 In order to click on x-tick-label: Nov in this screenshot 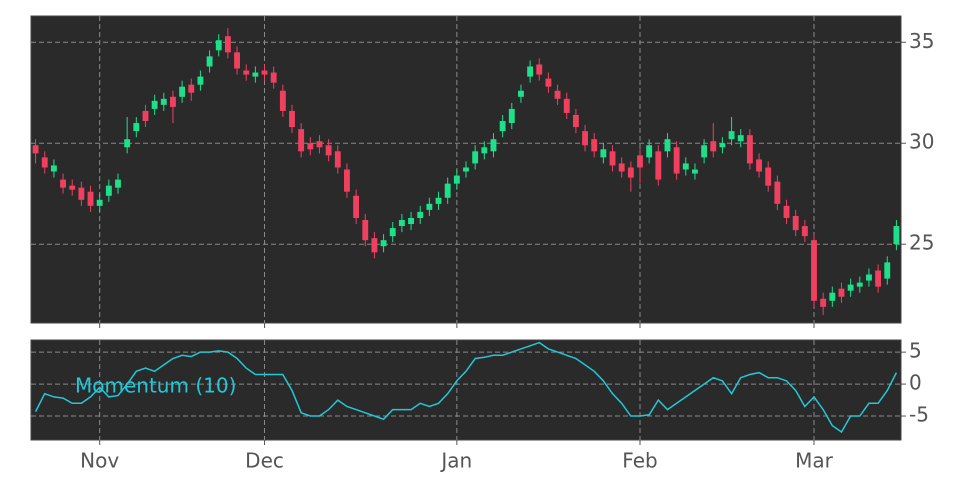, I will do `click(99, 461)`.